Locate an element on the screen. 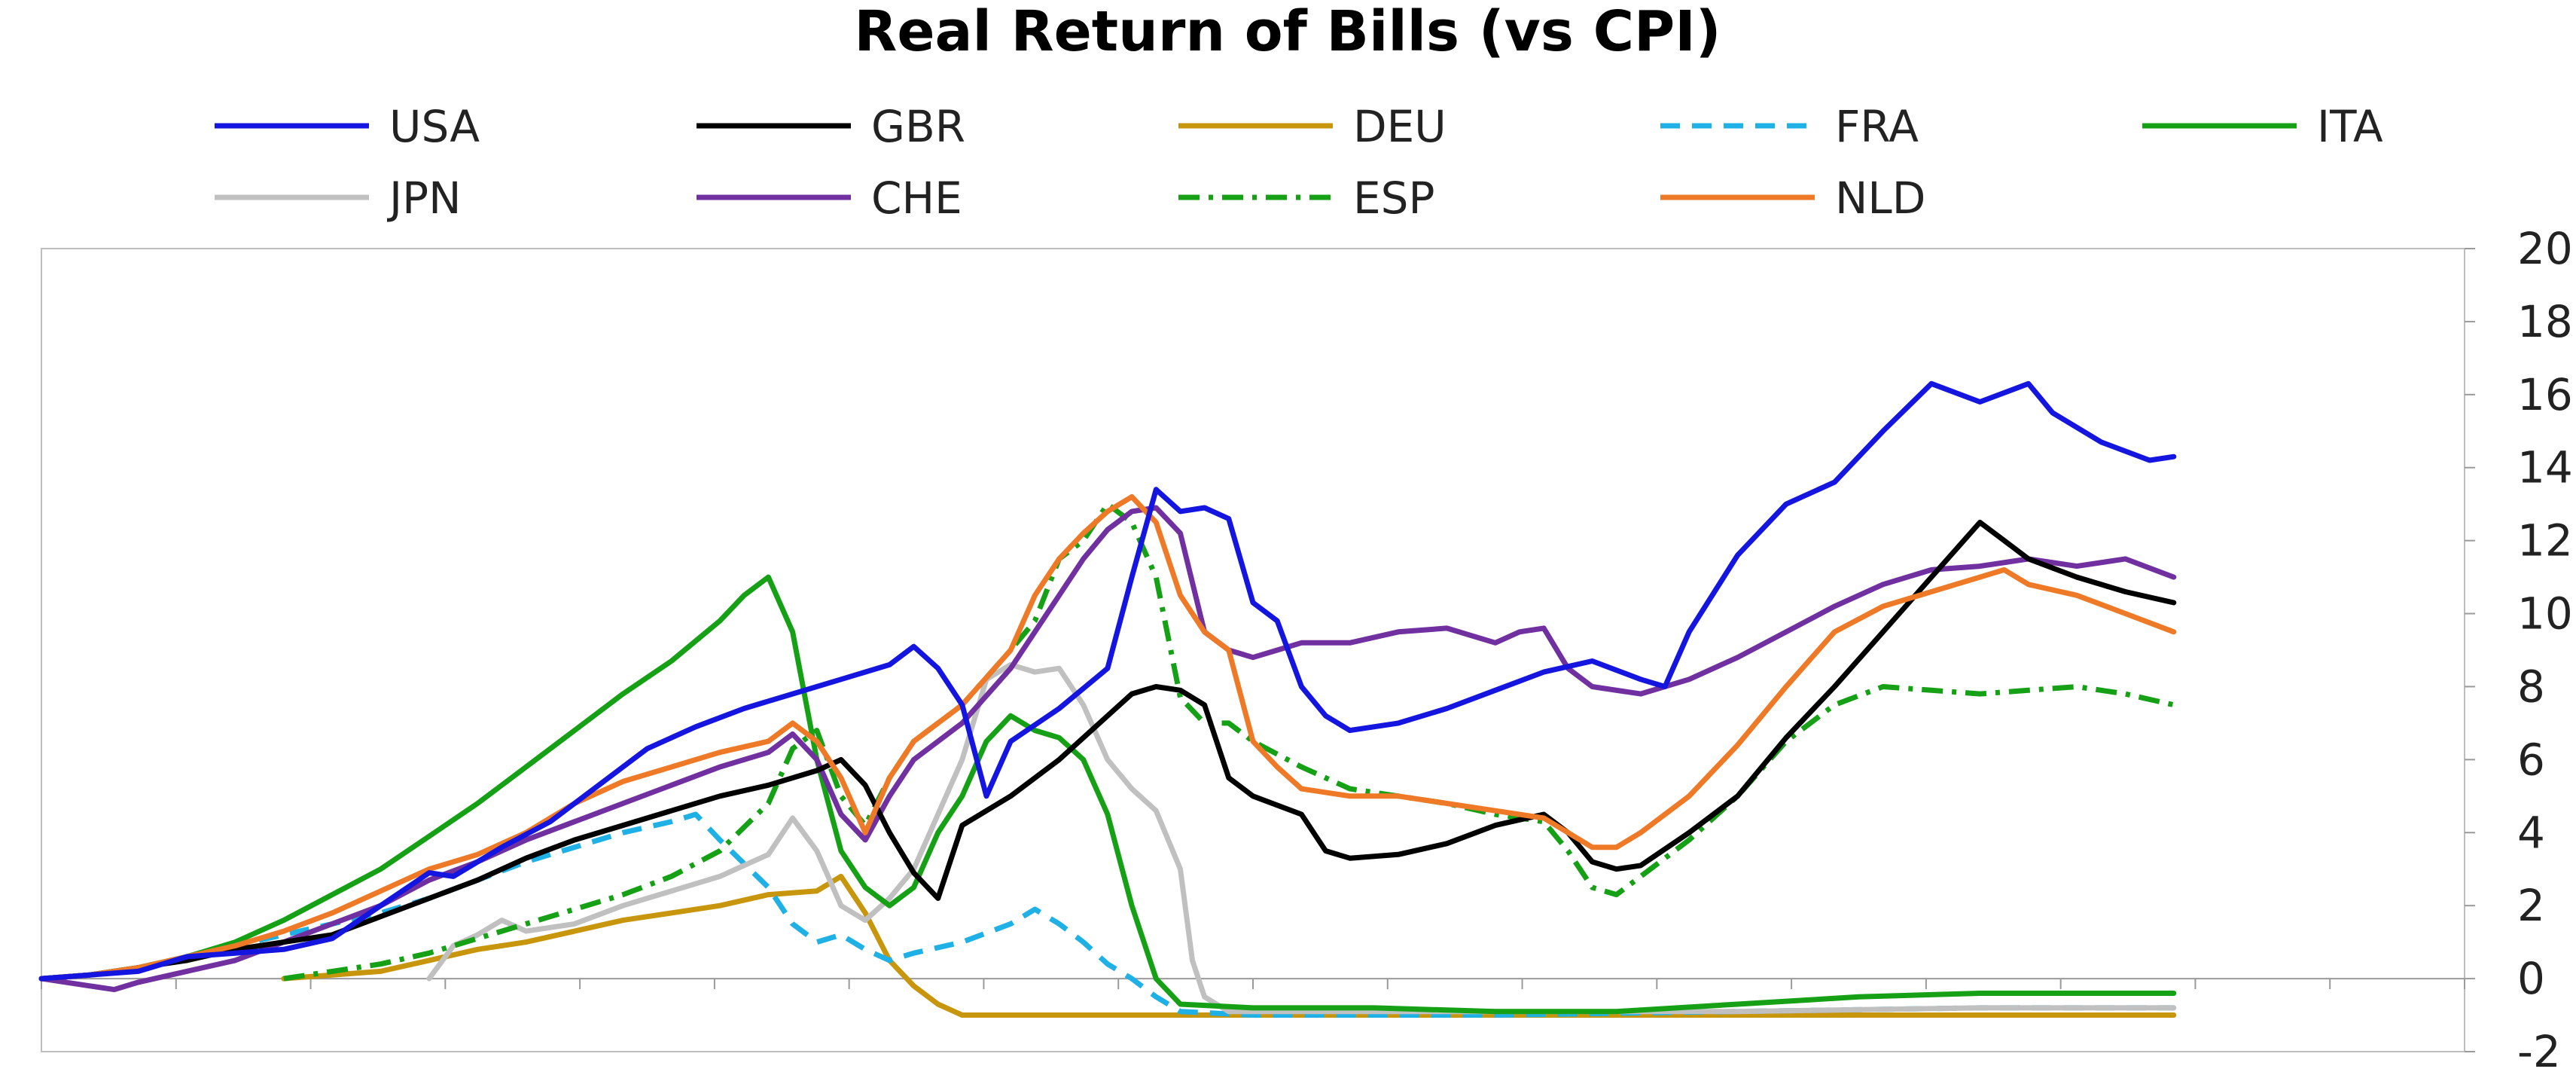 The image size is (2576, 1078). legend-label-gbr: GBR is located at coordinates (918, 126).